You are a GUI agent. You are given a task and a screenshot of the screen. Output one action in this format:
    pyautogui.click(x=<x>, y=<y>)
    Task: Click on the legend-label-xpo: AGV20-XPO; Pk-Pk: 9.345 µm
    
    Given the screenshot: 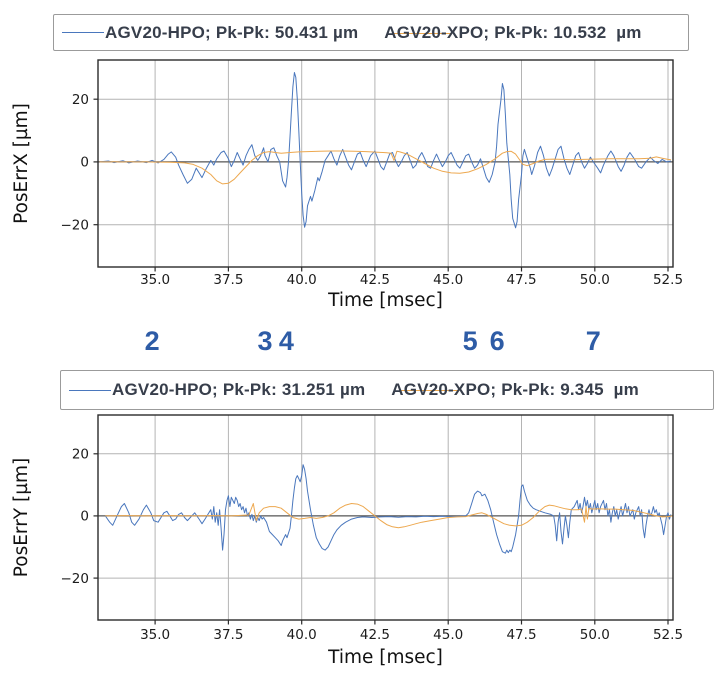 What is the action you would take?
    pyautogui.click(x=515, y=389)
    